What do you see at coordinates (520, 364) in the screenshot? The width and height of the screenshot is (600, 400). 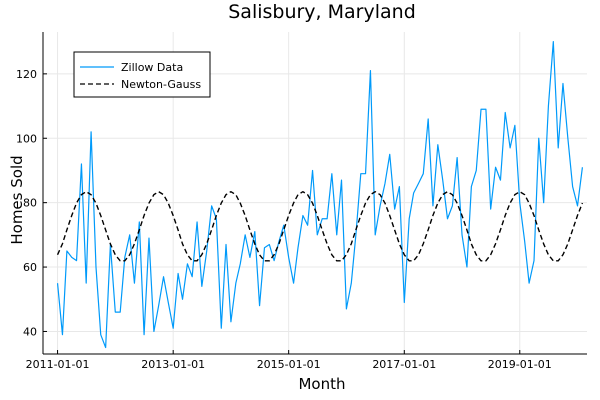 I see `x-tick-label: 2019-01-01` at bounding box center [520, 364].